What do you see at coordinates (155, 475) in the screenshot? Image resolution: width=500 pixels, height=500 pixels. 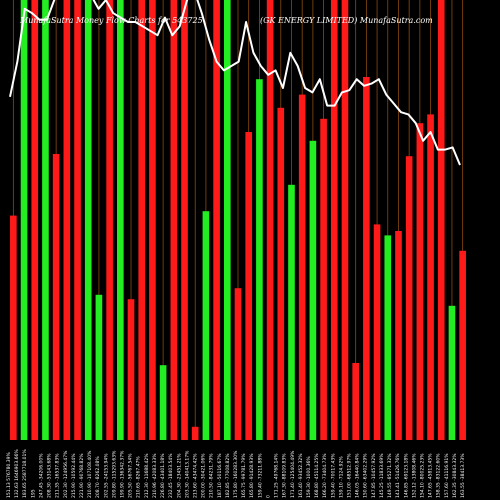 I see `tick-label: 210.96 -42083.33%` at bounding box center [155, 475].